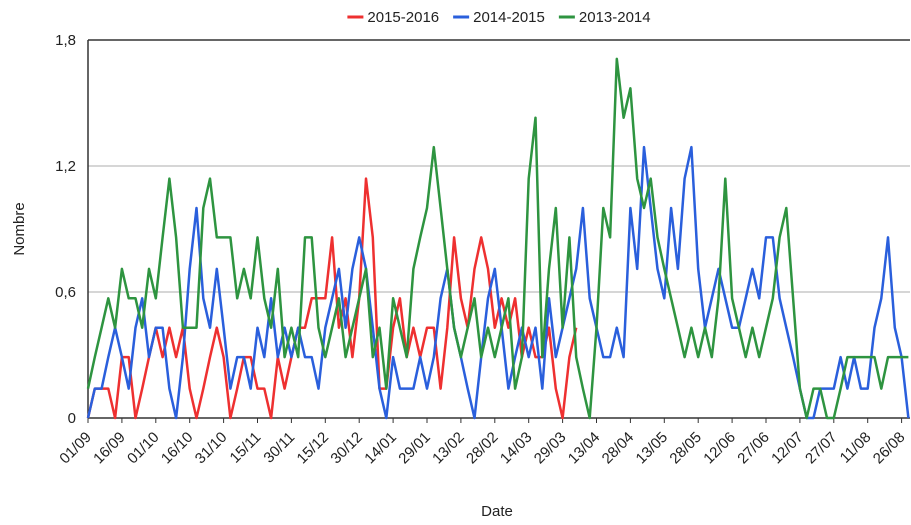  What do you see at coordinates (246, 448) in the screenshot?
I see `x-tick-label: 15/11` at bounding box center [246, 448].